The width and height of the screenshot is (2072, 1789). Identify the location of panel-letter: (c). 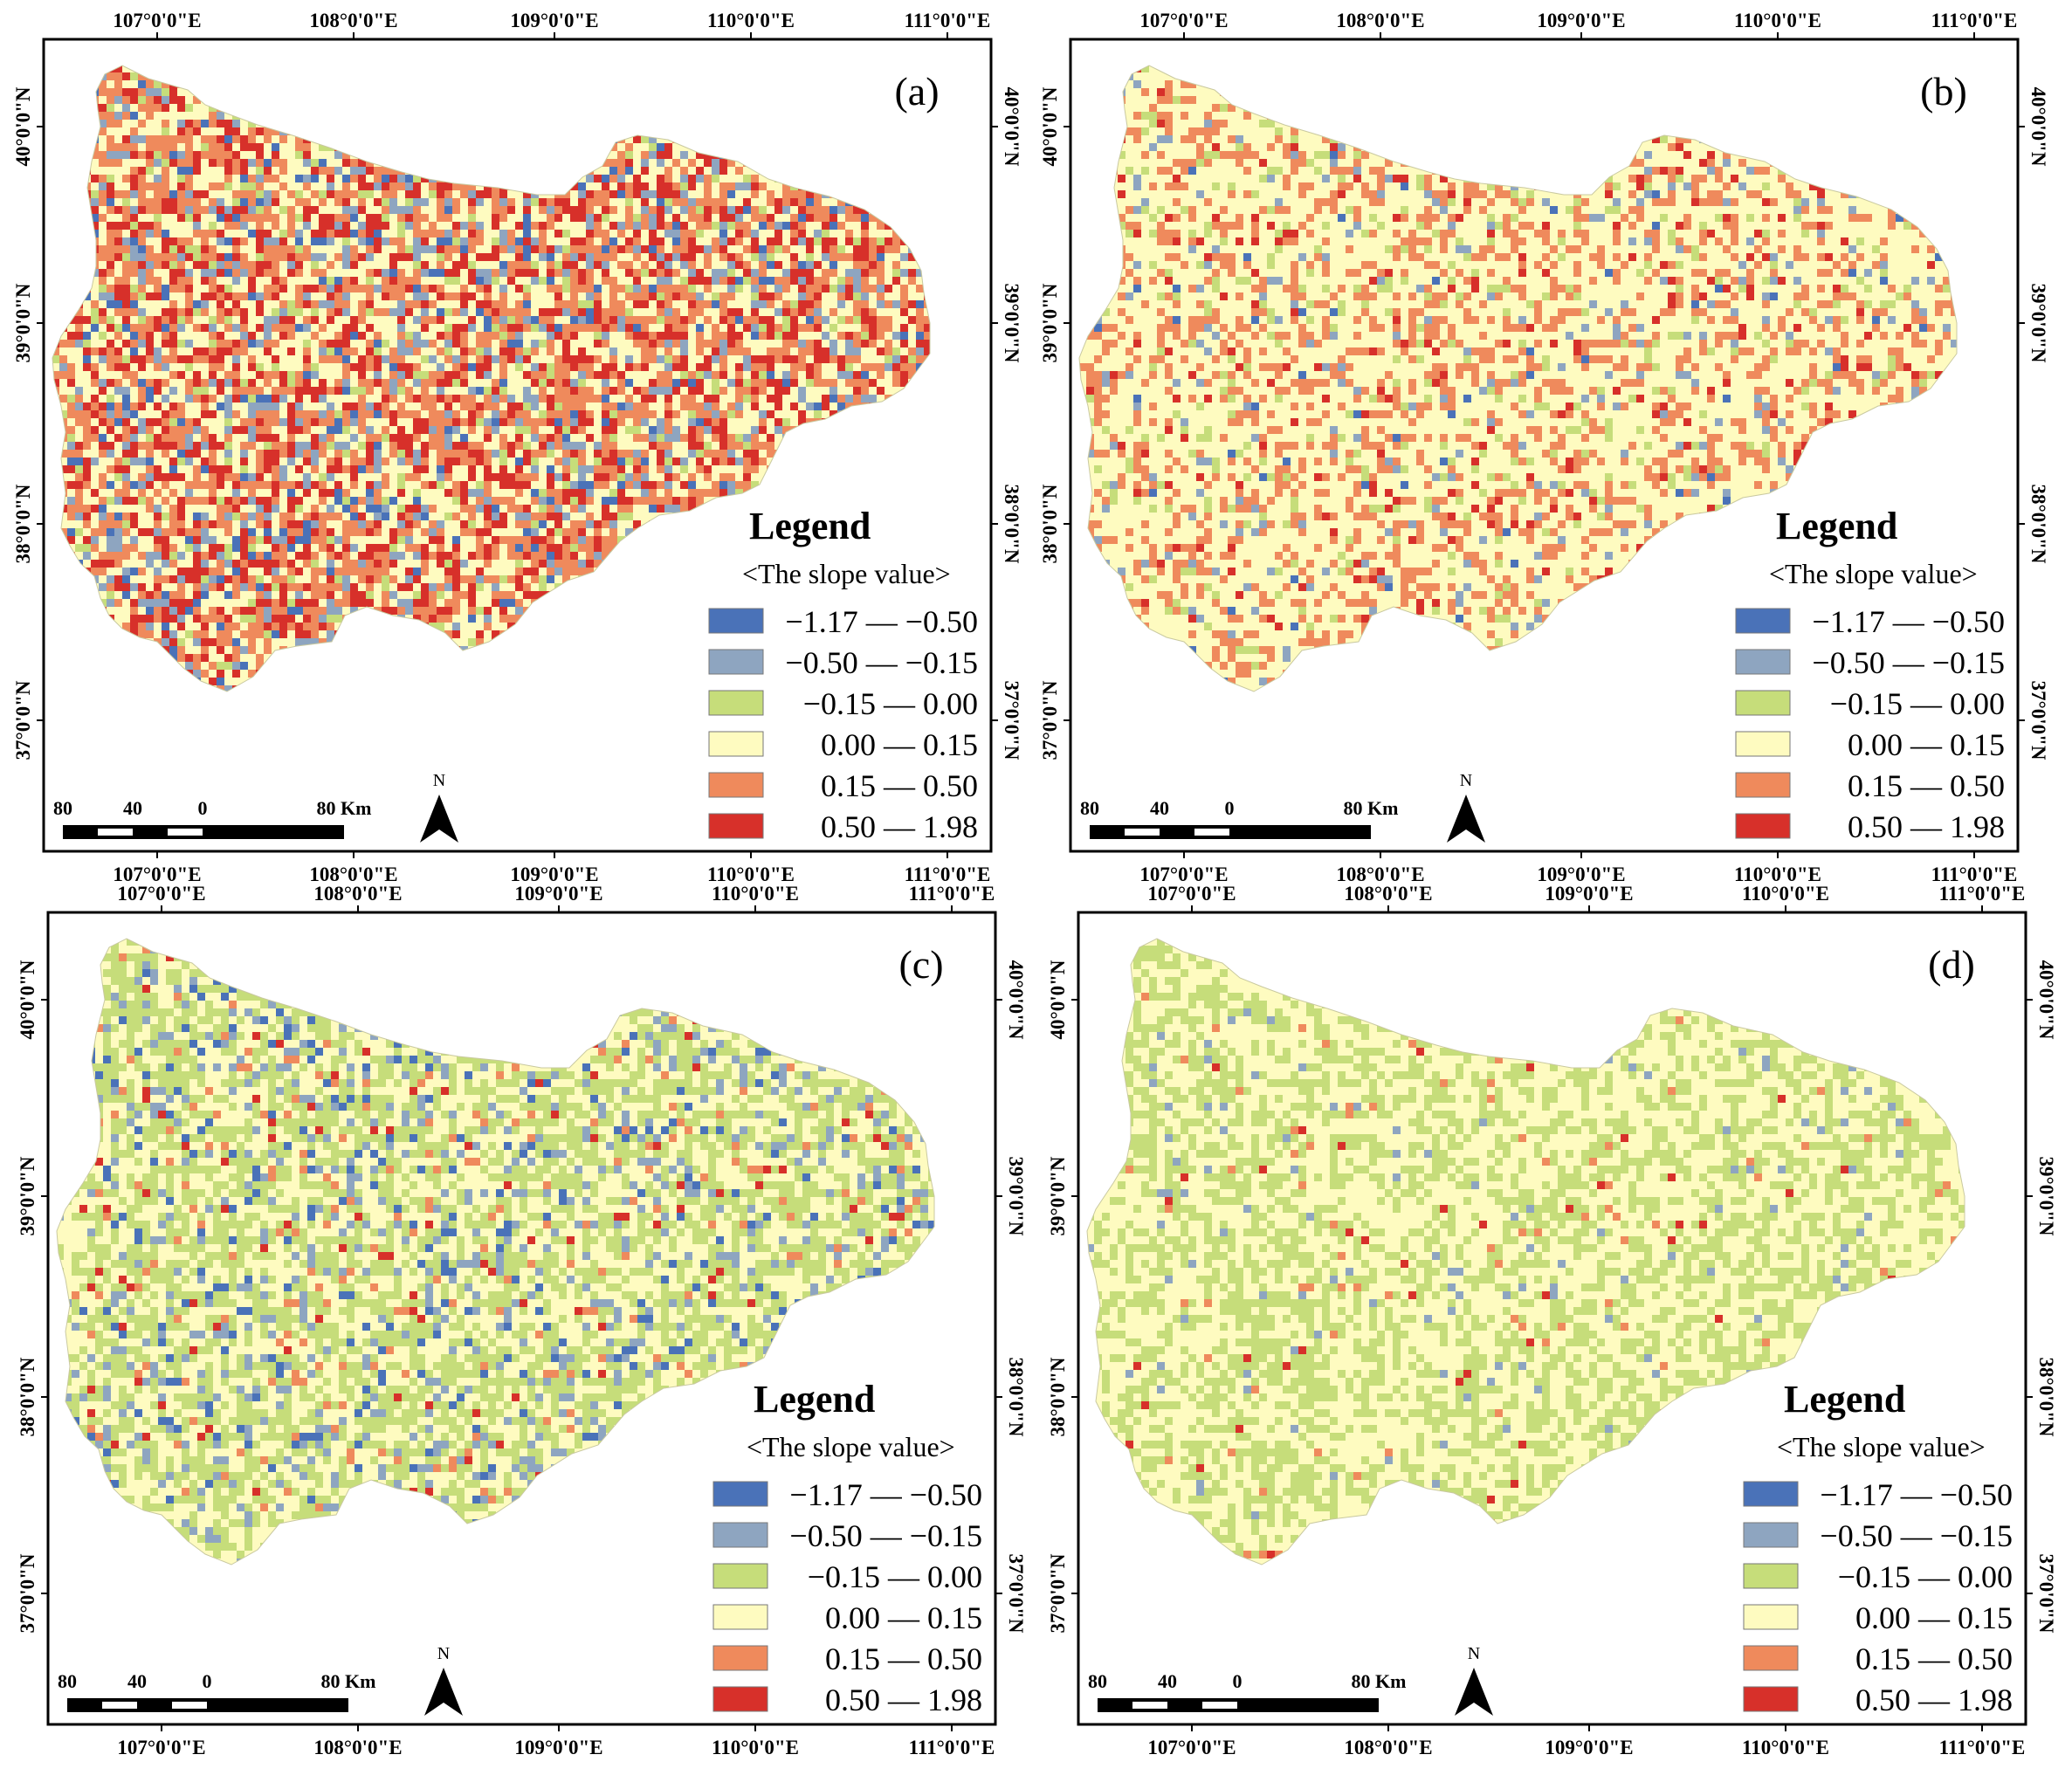
(920, 964).